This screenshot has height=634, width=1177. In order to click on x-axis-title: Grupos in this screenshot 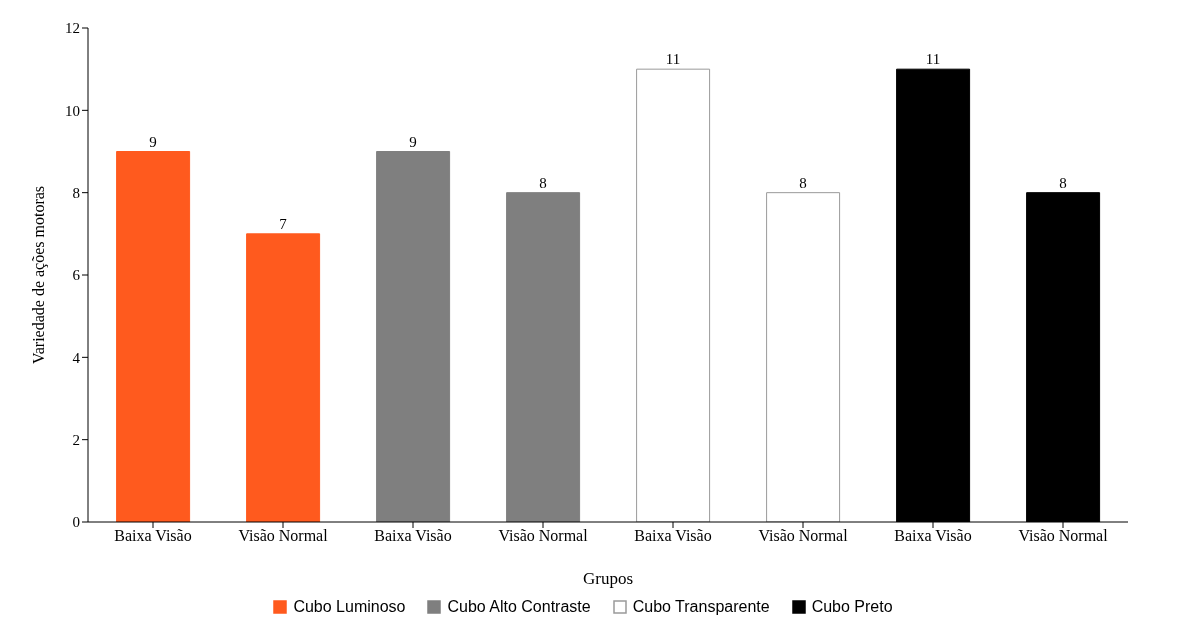, I will do `click(608, 578)`.